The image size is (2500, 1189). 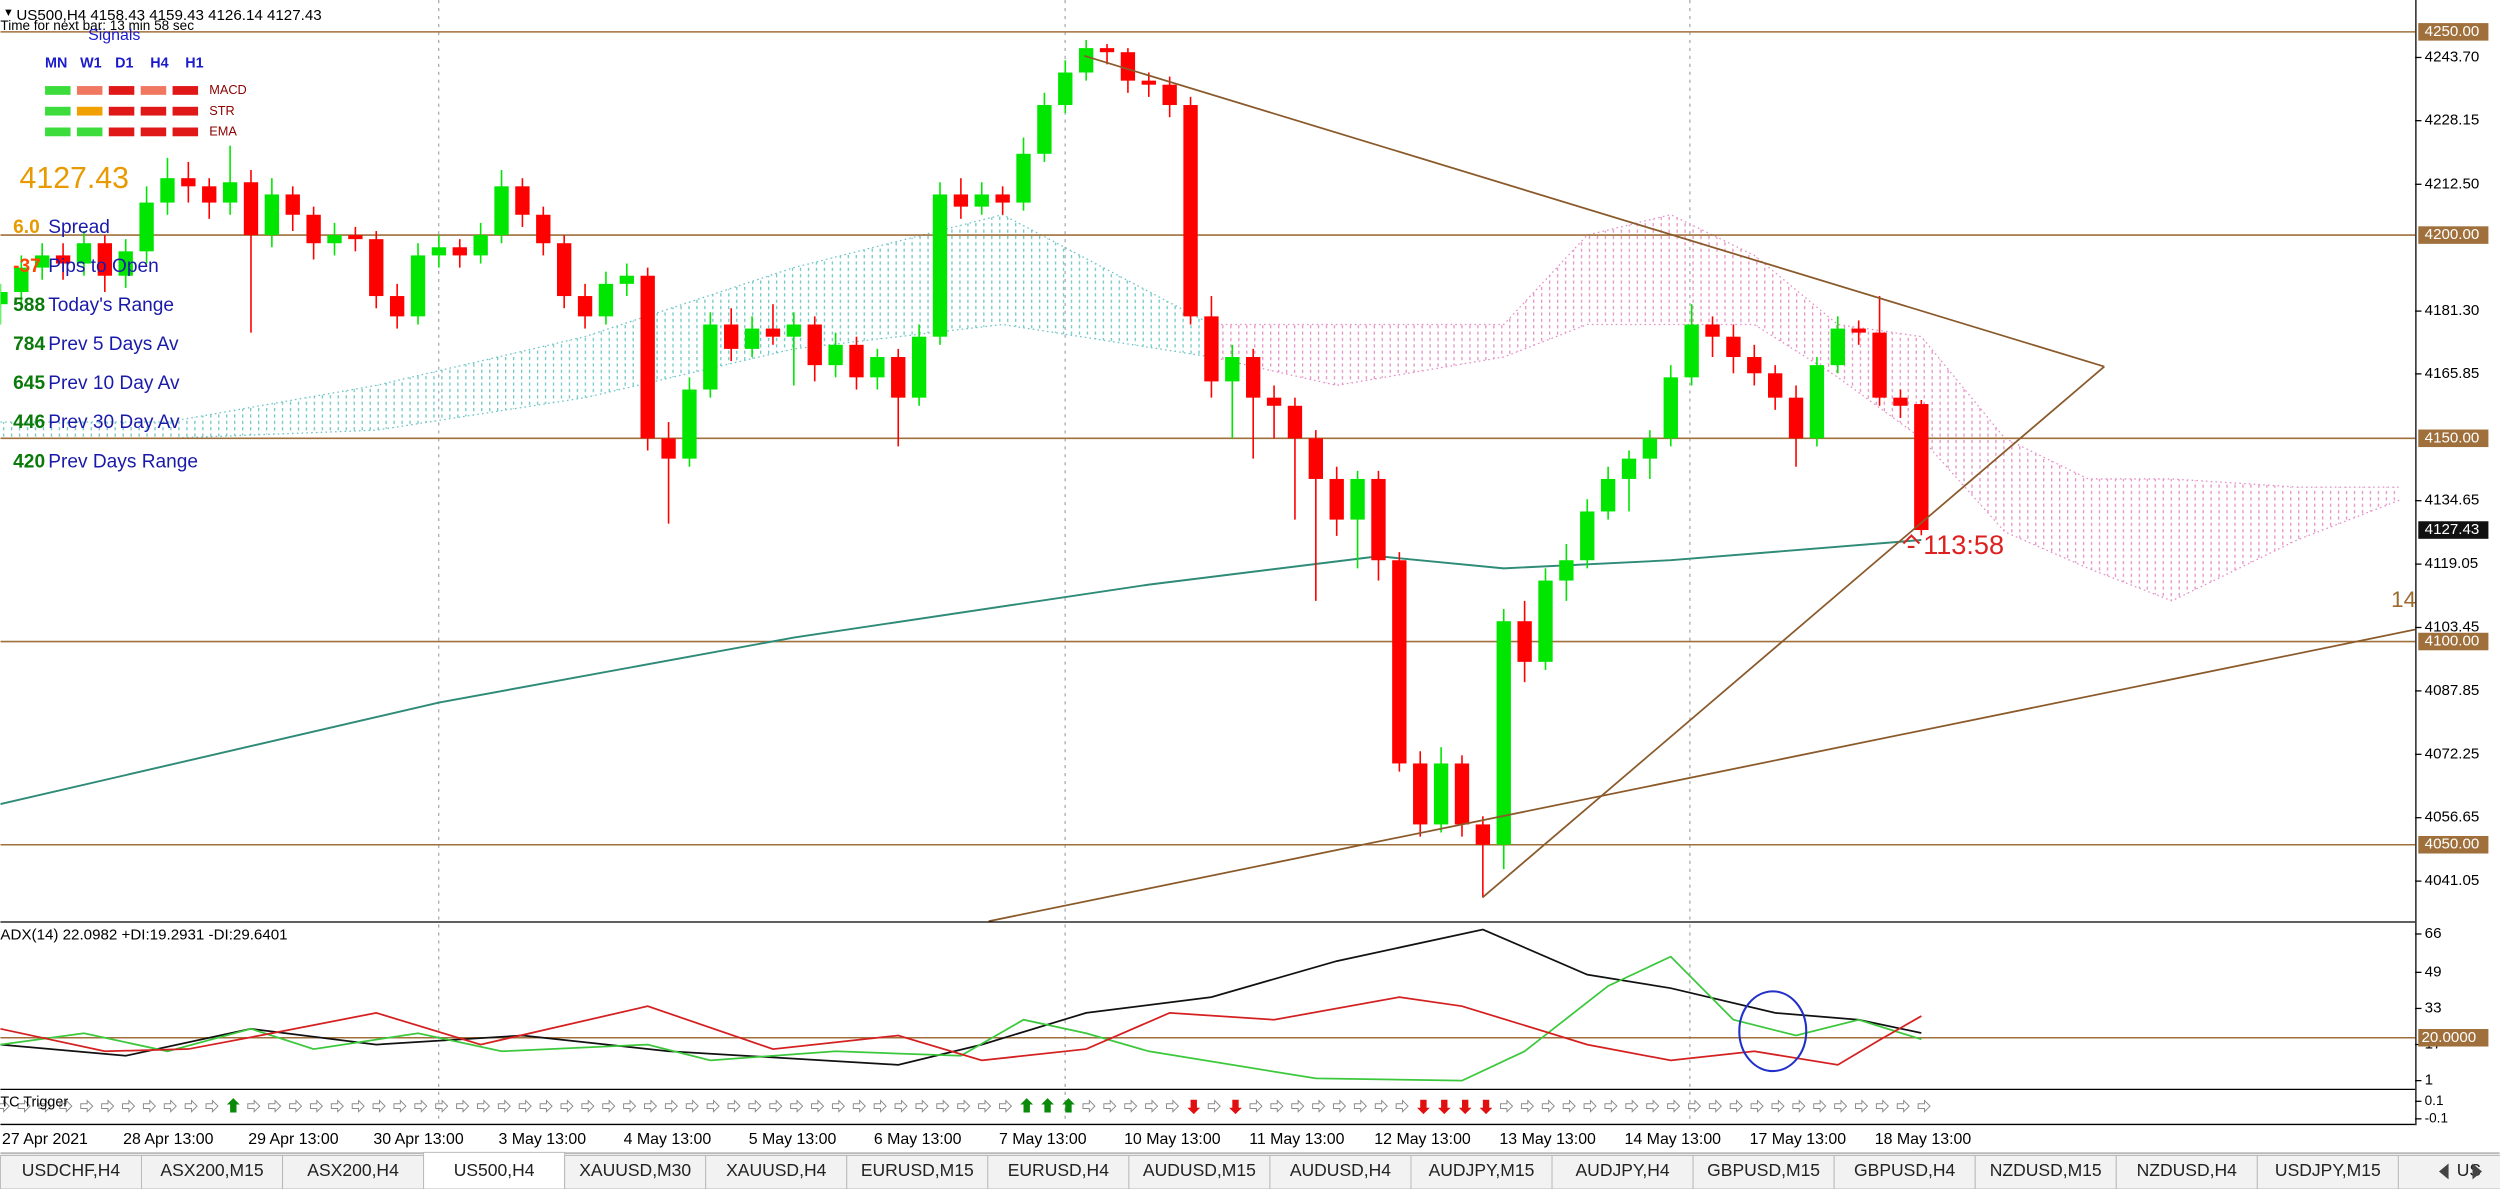 I want to click on tab-label: AUDJPY,H4, so click(x=1623, y=1170).